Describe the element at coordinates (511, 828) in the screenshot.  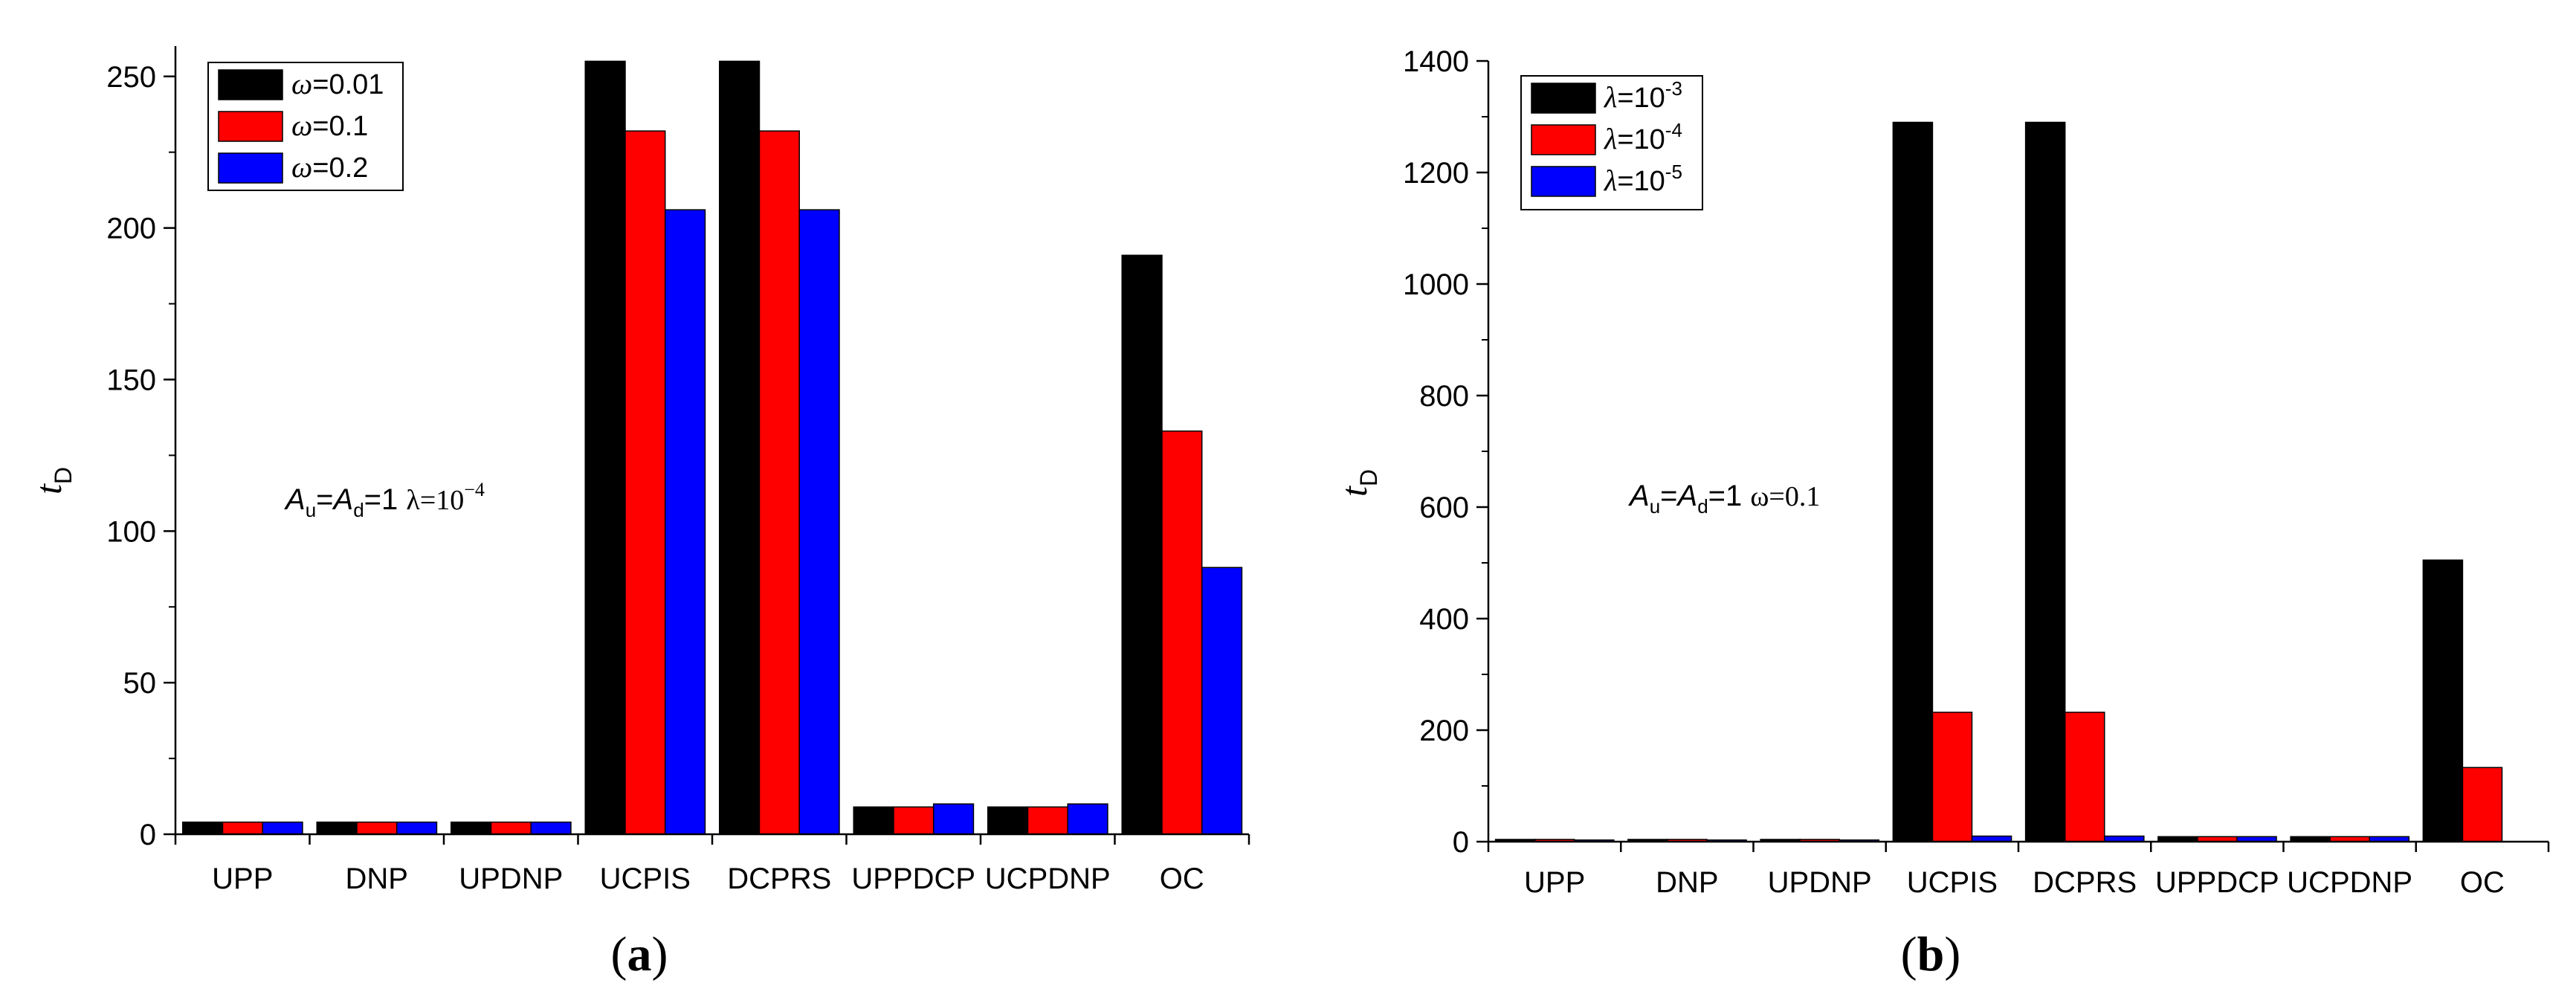
I see `bar-a-UPDNP-s1` at that location.